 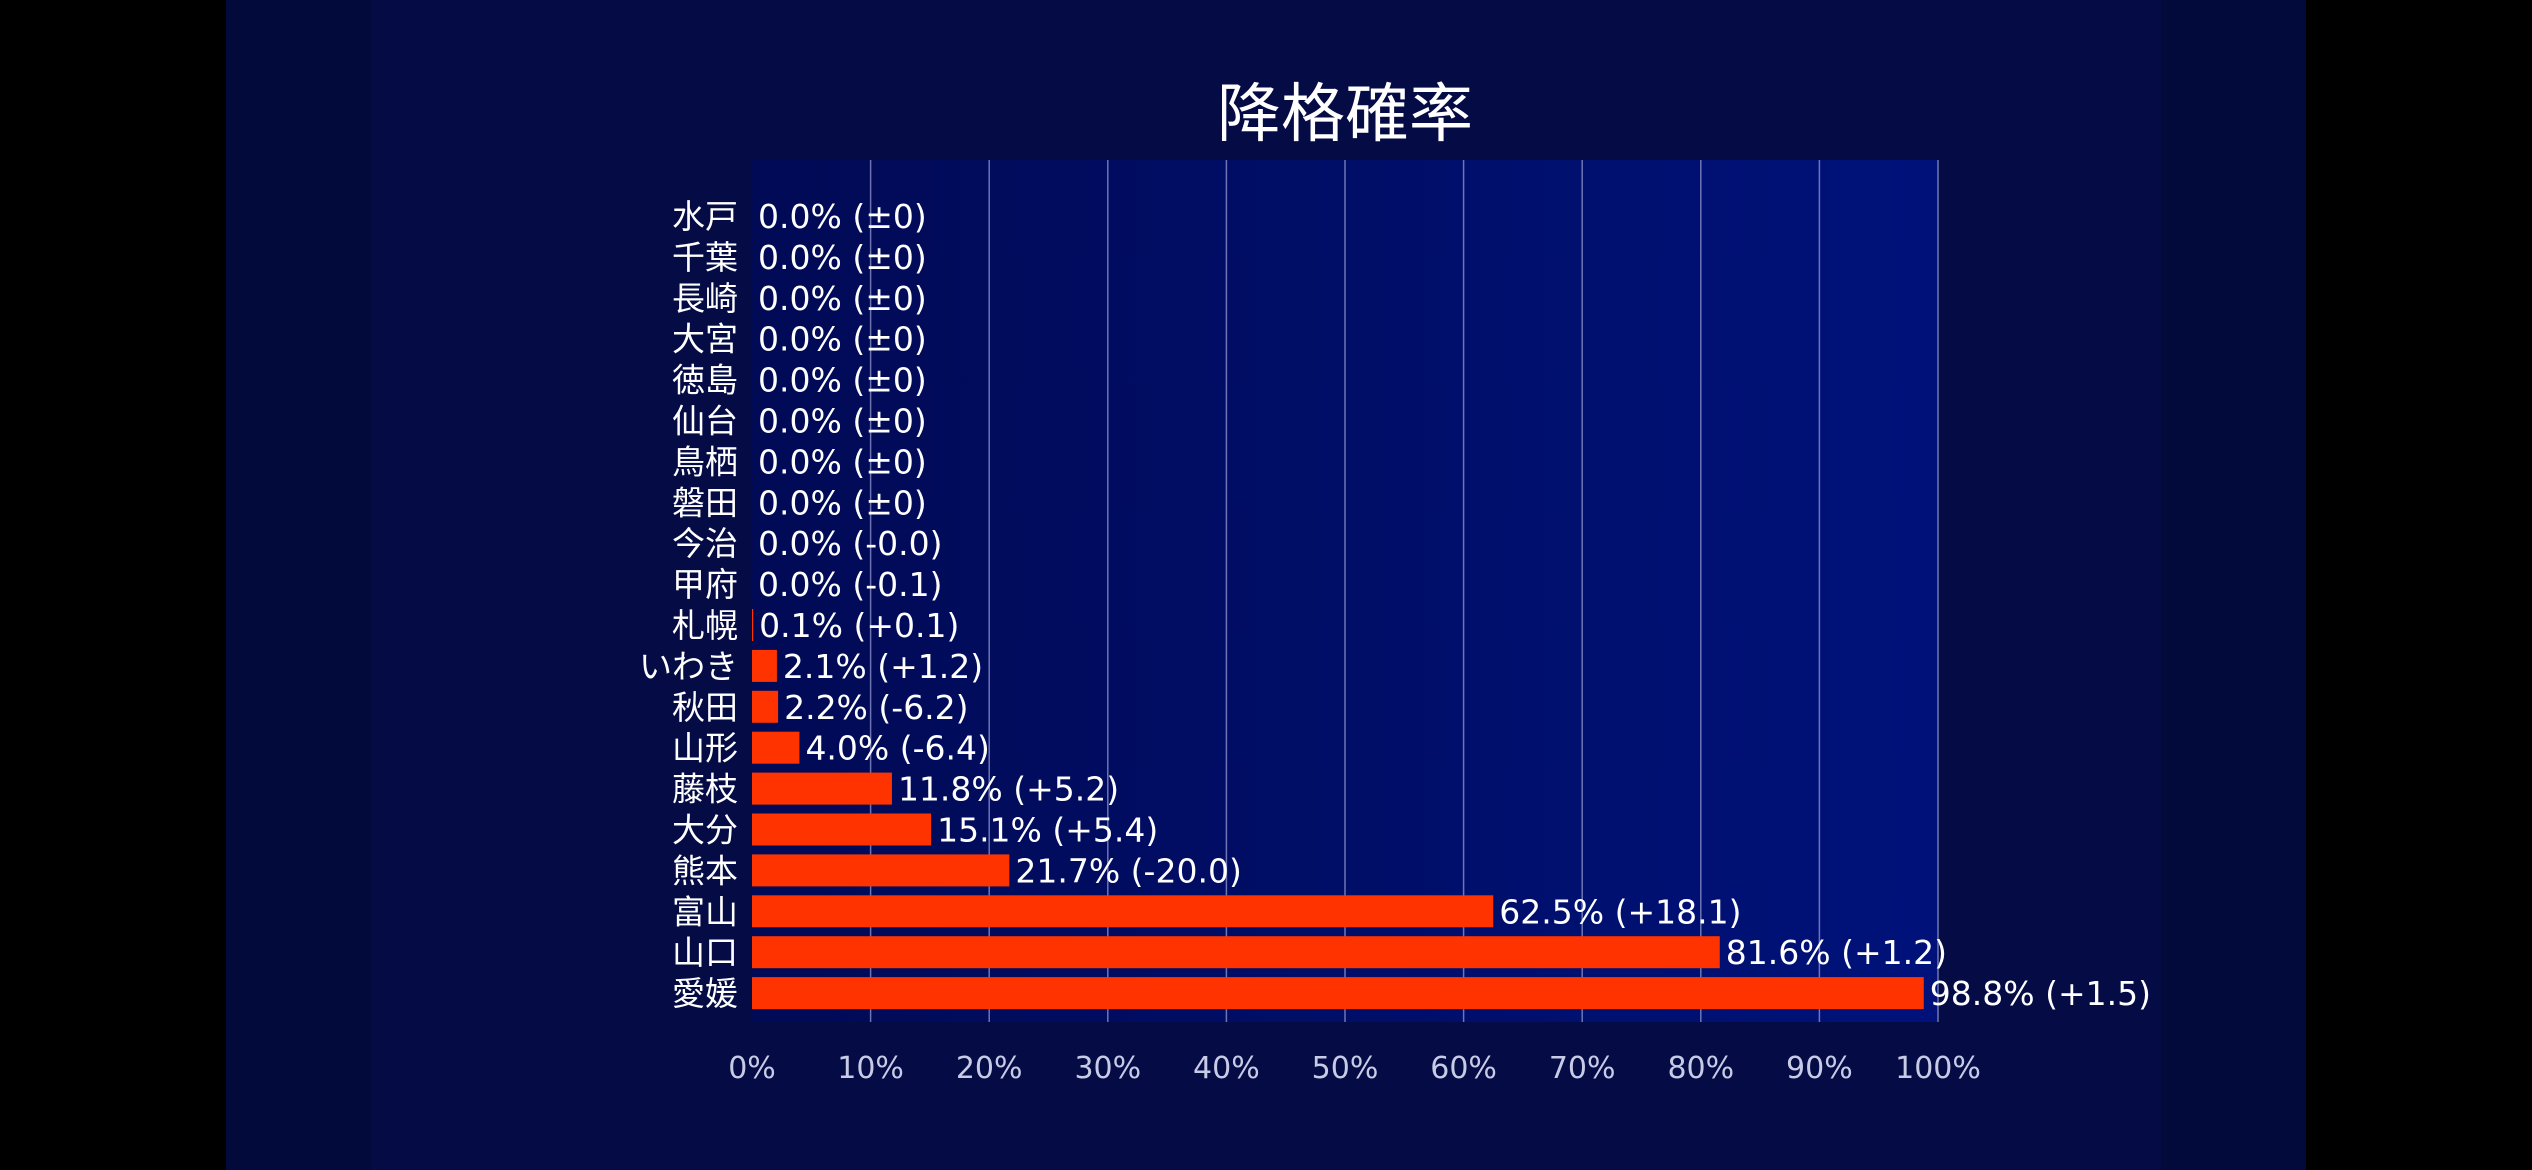 What do you see at coordinates (705, 952) in the screenshot?
I see `category-label: 山口` at bounding box center [705, 952].